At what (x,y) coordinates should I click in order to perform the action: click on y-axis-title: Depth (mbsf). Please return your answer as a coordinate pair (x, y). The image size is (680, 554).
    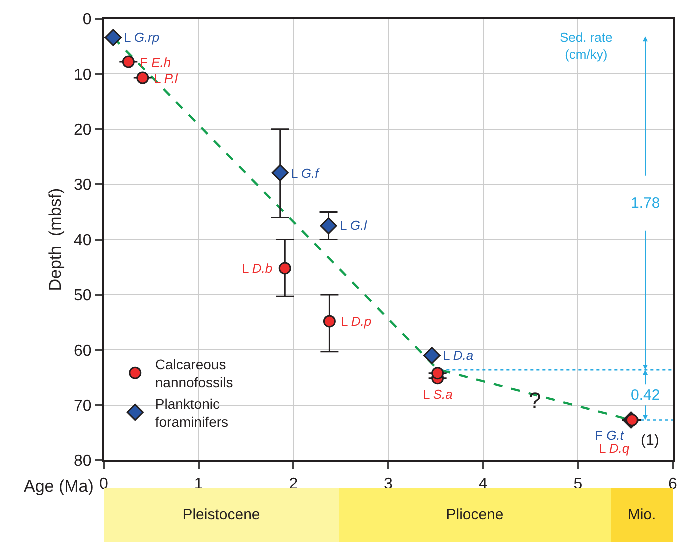
    Looking at the image, I should click on (56, 240).